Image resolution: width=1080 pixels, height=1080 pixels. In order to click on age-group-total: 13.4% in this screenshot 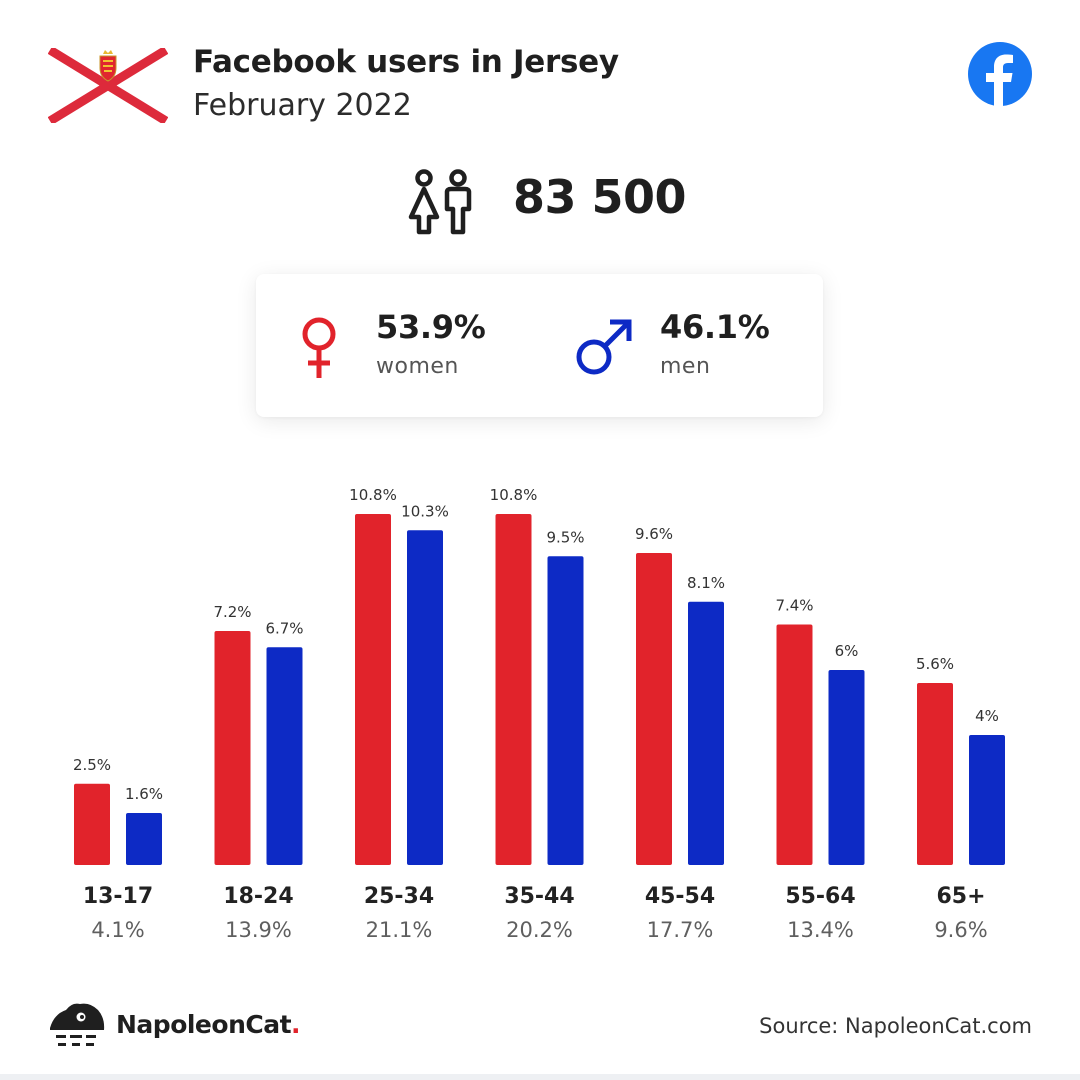, I will do `click(820, 930)`.